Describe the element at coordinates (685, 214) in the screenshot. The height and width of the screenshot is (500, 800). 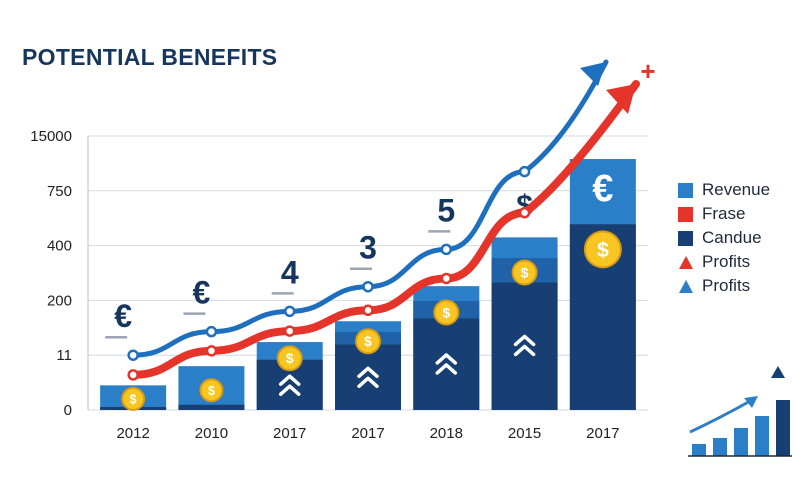
I see `legend-swatch-frase` at that location.